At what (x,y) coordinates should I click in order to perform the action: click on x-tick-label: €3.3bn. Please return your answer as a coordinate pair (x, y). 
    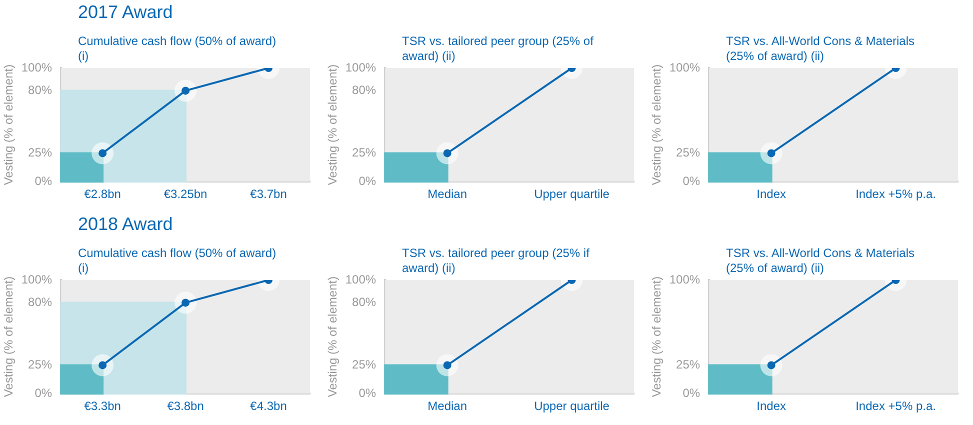
    Looking at the image, I should click on (102, 406).